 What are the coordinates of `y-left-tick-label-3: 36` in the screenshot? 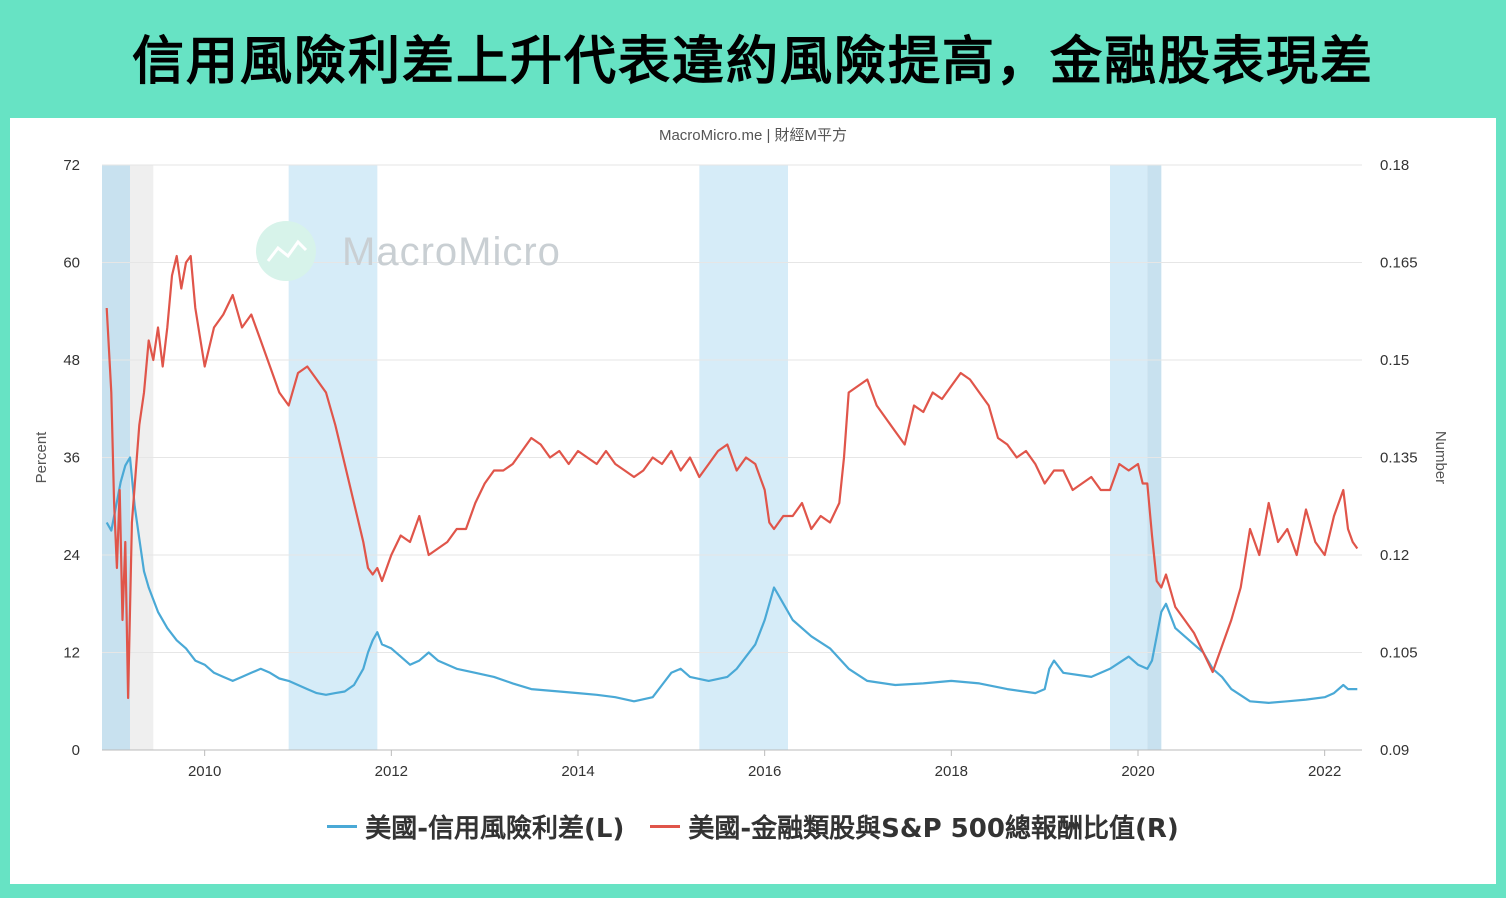 It's located at (71, 458).